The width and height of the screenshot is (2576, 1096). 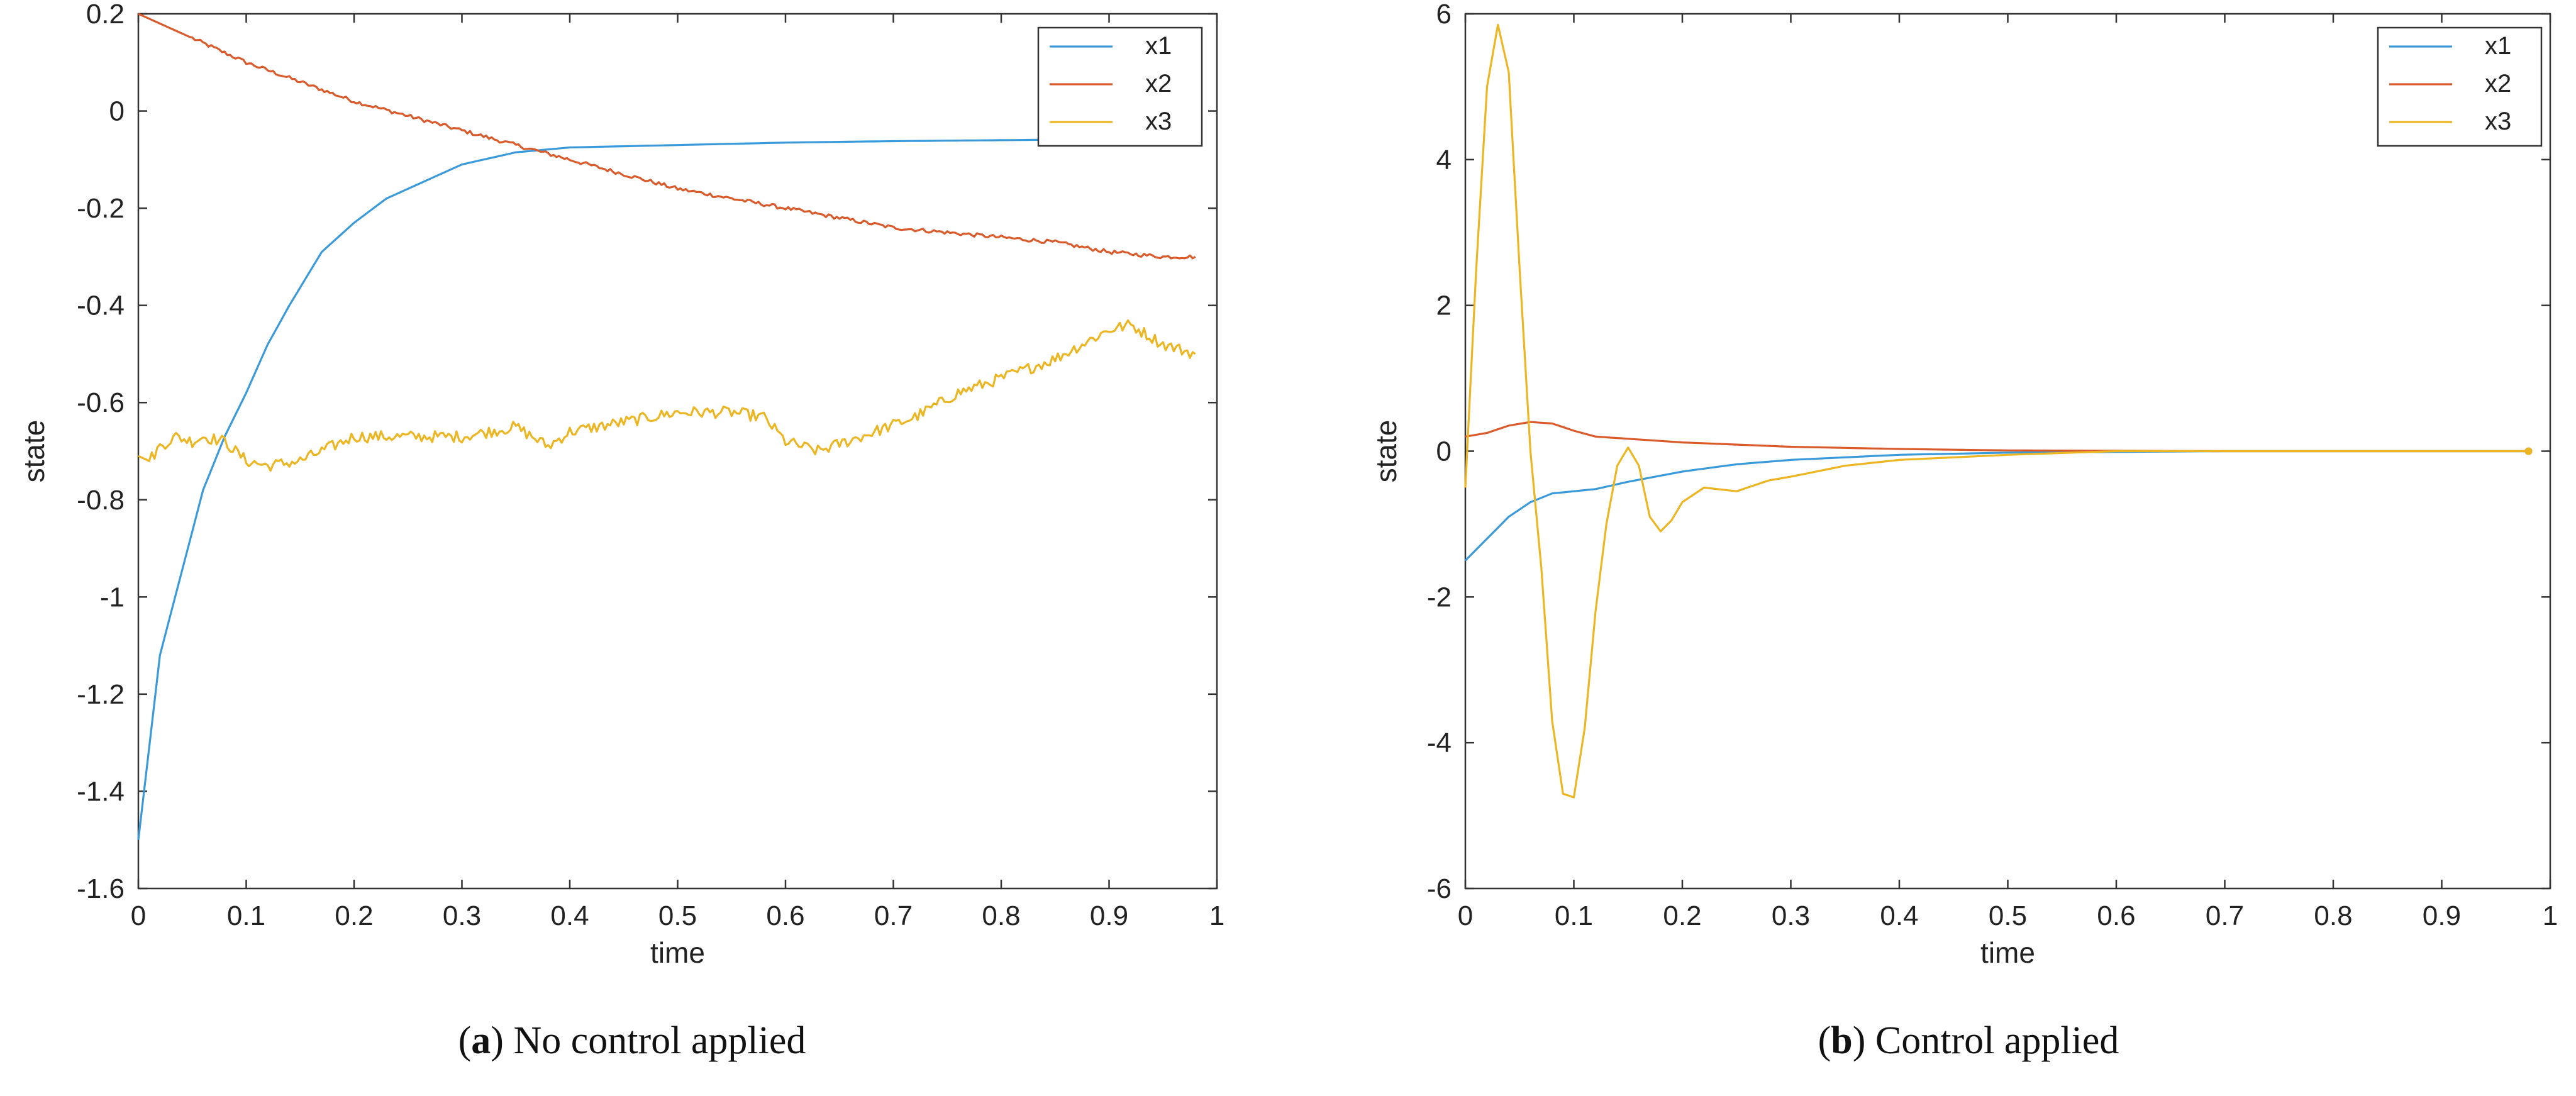 I want to click on caption-b-text: Control applied, so click(x=1997, y=1040).